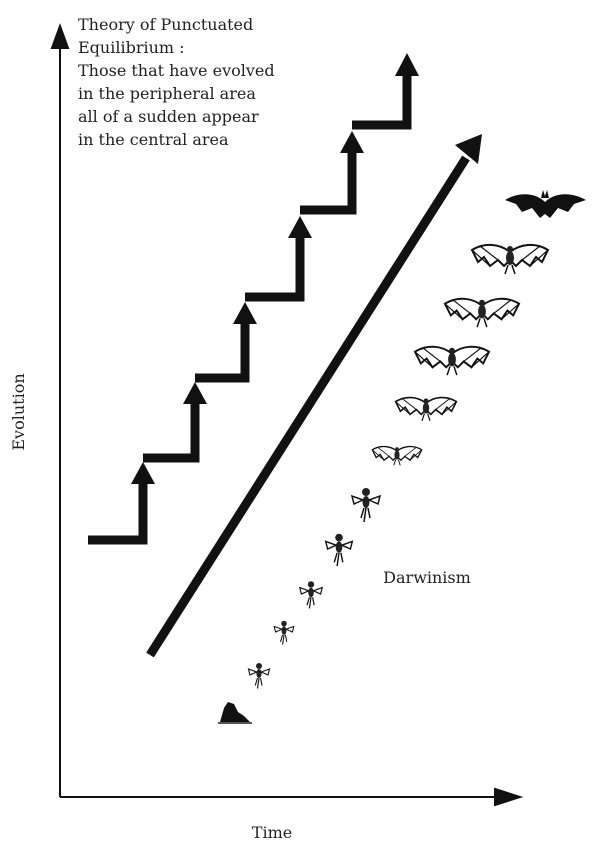  Describe the element at coordinates (545, 204) in the screenshot. I see `modern-bat` at that location.